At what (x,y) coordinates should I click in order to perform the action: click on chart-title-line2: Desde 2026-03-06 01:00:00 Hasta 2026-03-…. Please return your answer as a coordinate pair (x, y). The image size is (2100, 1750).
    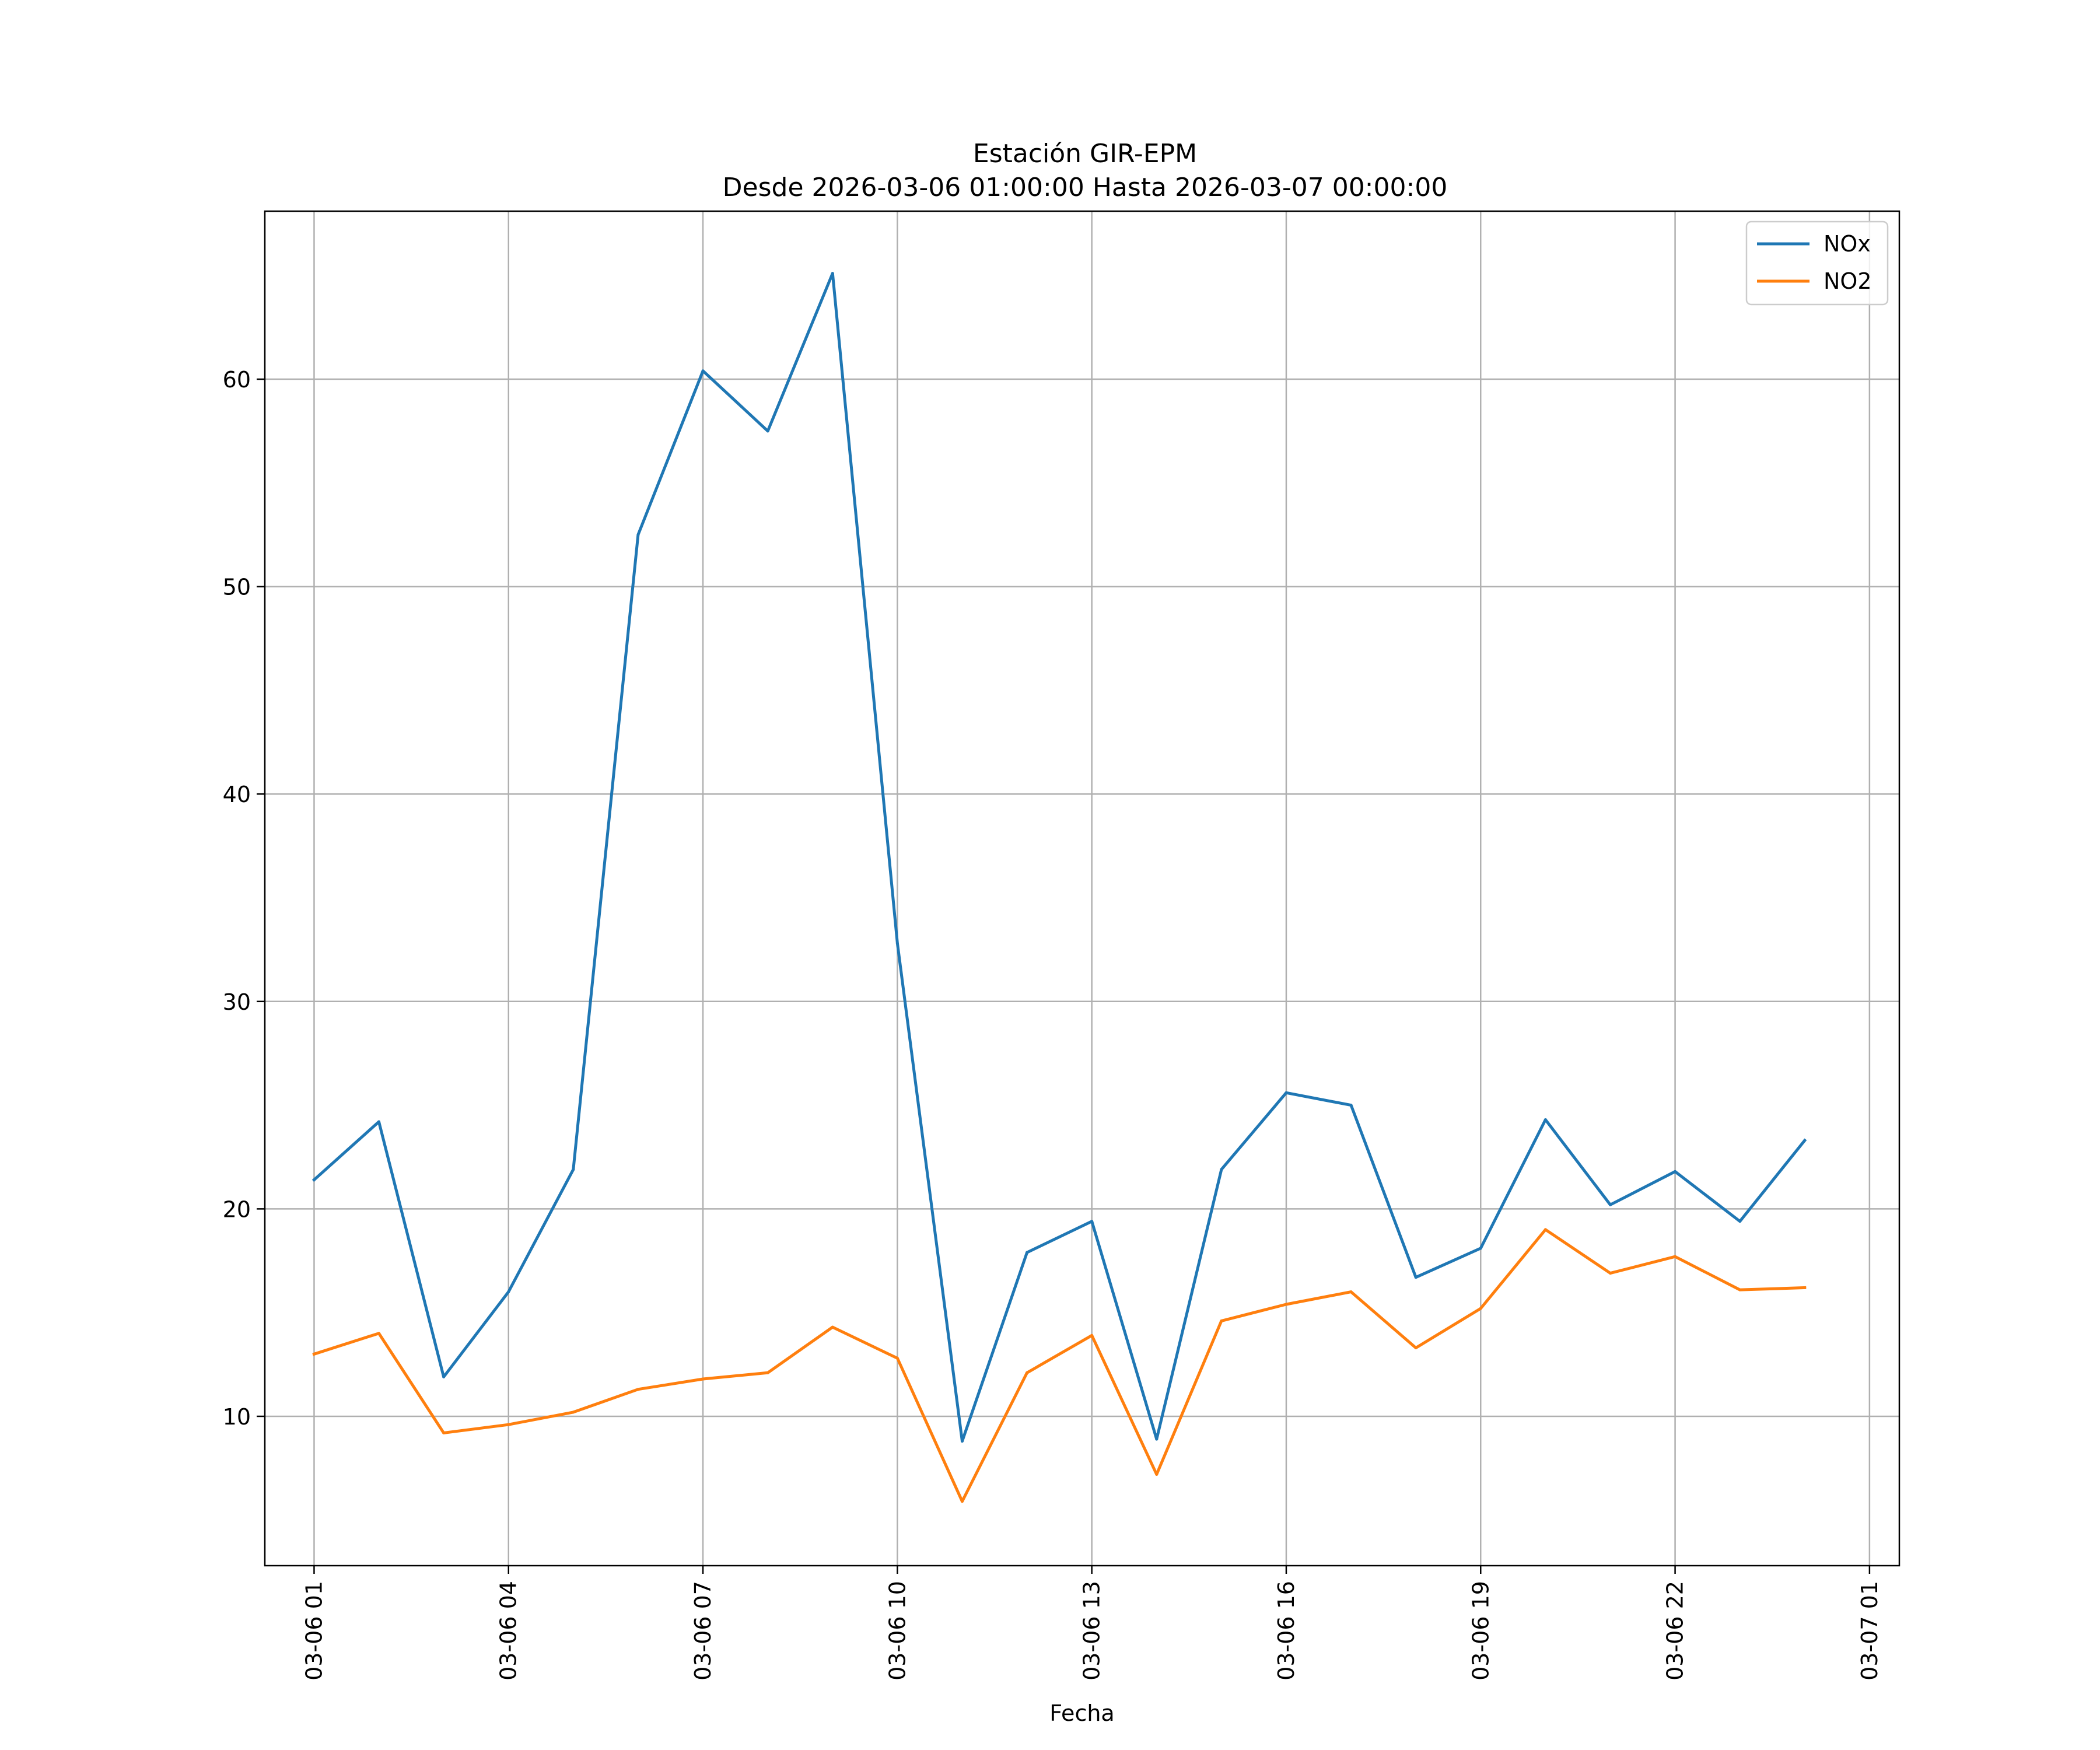
    Looking at the image, I should click on (1085, 187).